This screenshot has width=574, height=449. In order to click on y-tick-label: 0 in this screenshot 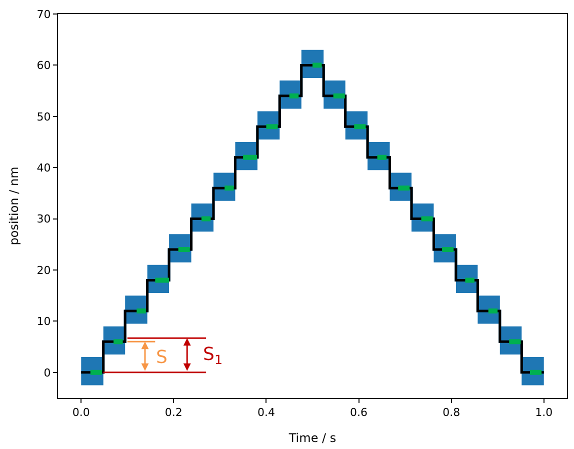, I will do `click(47, 373)`.